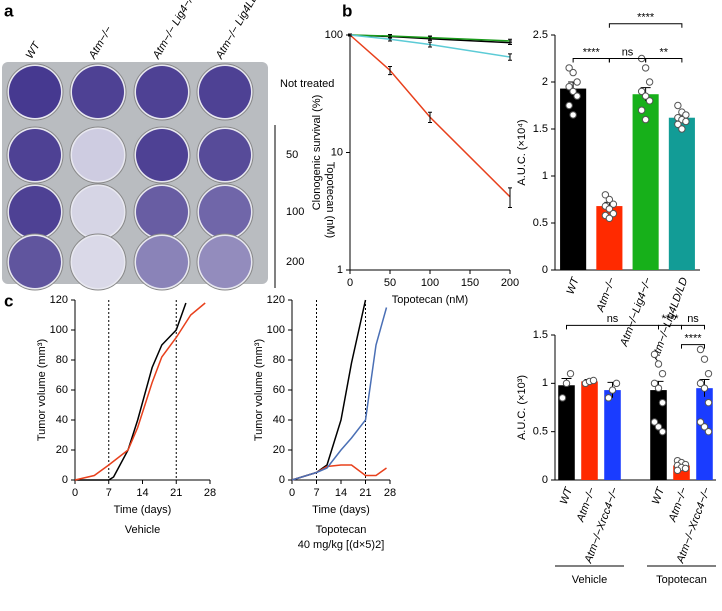 Image resolution: width=722 pixels, height=611 pixels. I want to click on y-tick-label: 20, so click(62, 450).